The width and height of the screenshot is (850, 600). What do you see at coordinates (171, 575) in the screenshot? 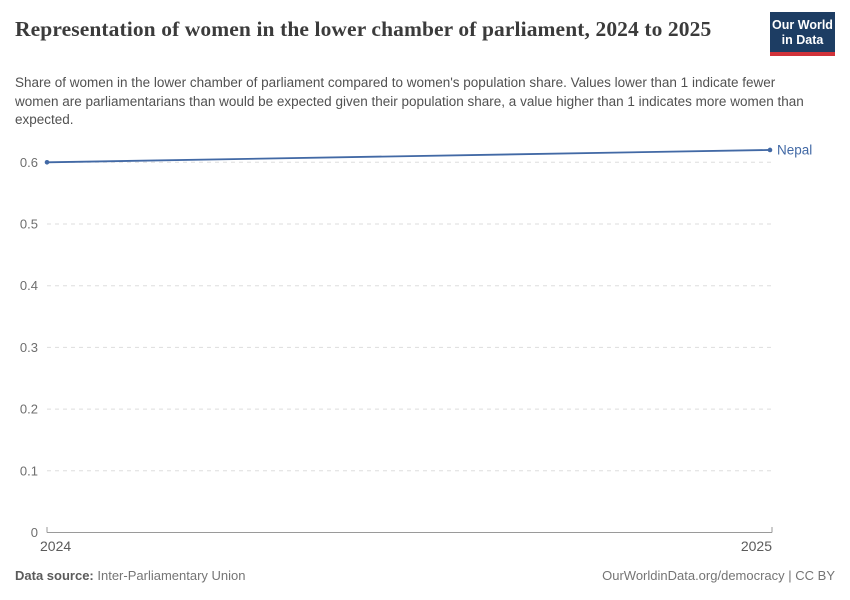
I see `data-source-value: Inter-Parliamentary Union` at bounding box center [171, 575].